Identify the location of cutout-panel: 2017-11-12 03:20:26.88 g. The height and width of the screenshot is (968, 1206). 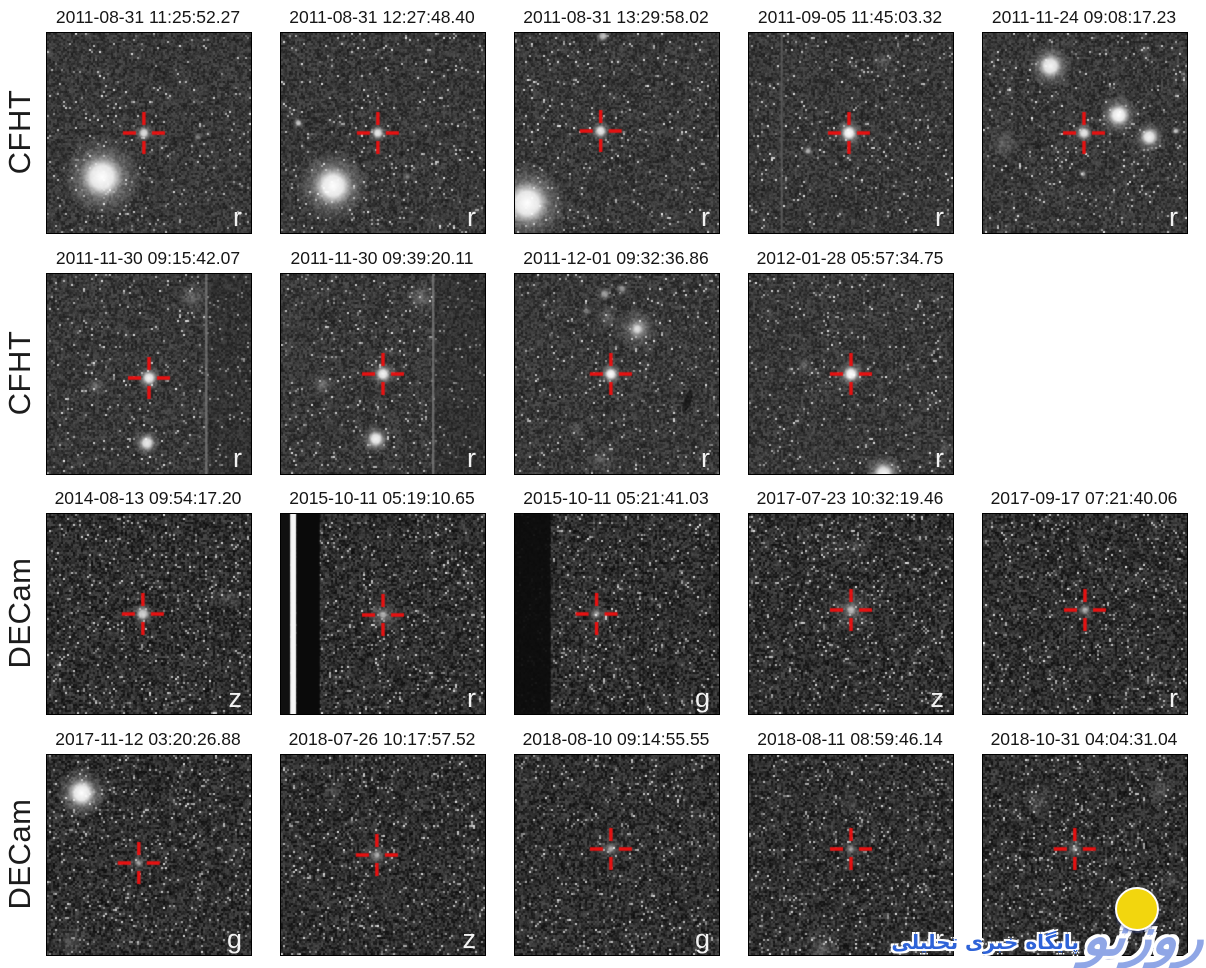
(149, 842).